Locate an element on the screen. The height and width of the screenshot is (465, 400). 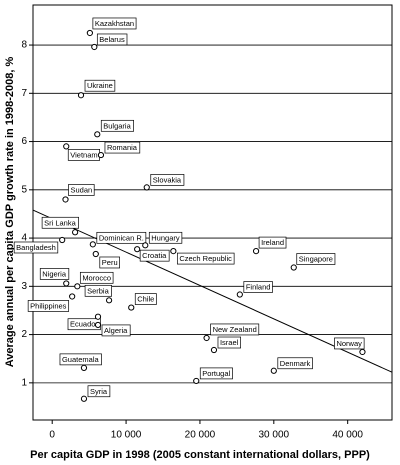
point-label: Ukraine is located at coordinates (100, 85).